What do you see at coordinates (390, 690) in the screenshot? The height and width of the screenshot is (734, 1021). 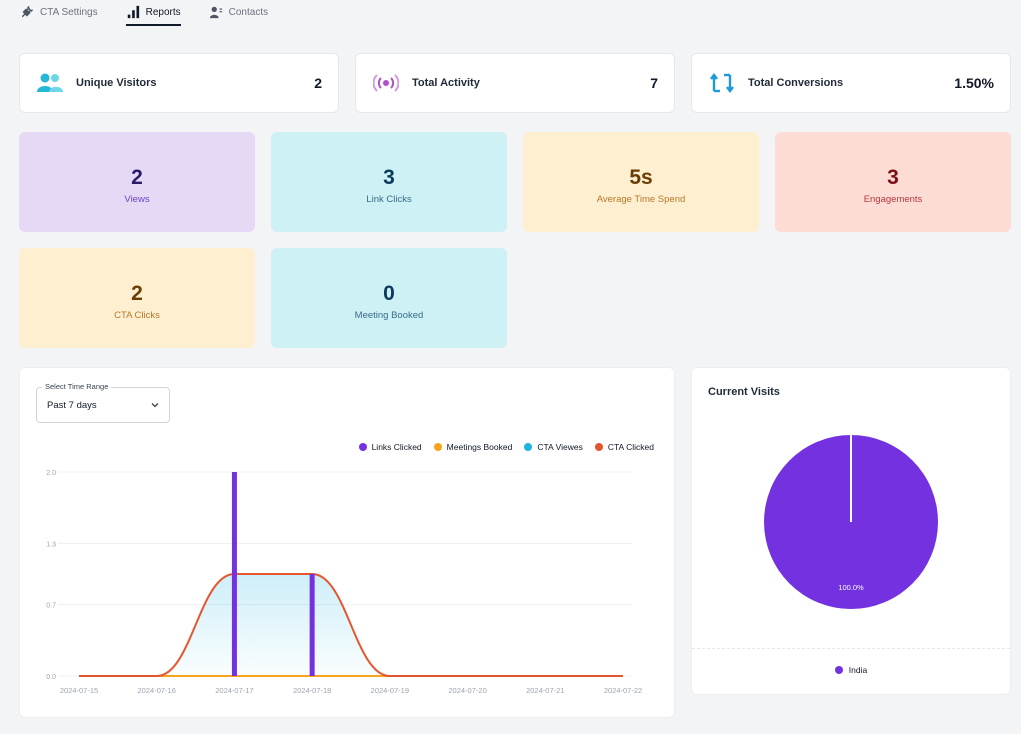 I see `x-tick-label: 2024-07-19` at bounding box center [390, 690].